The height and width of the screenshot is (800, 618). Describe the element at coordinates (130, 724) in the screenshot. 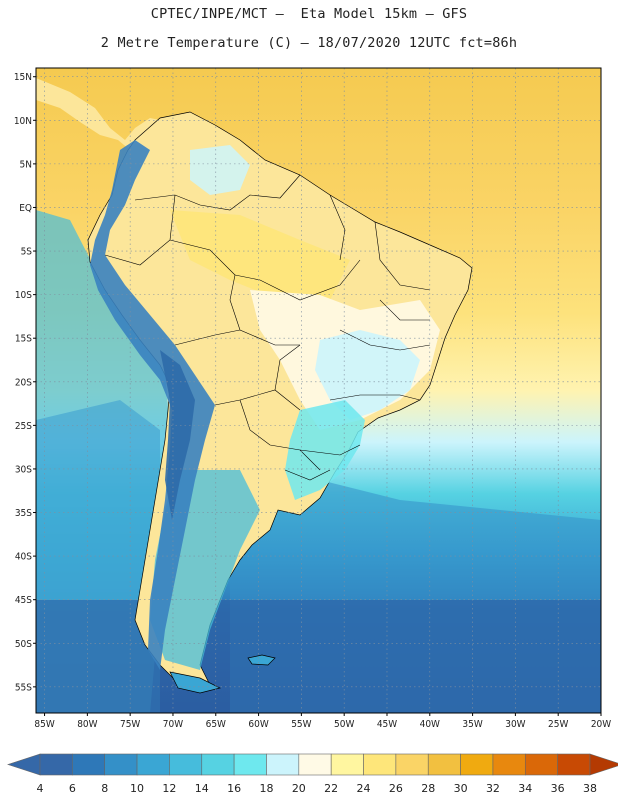

I see `lon-tick-label: 75W` at that location.